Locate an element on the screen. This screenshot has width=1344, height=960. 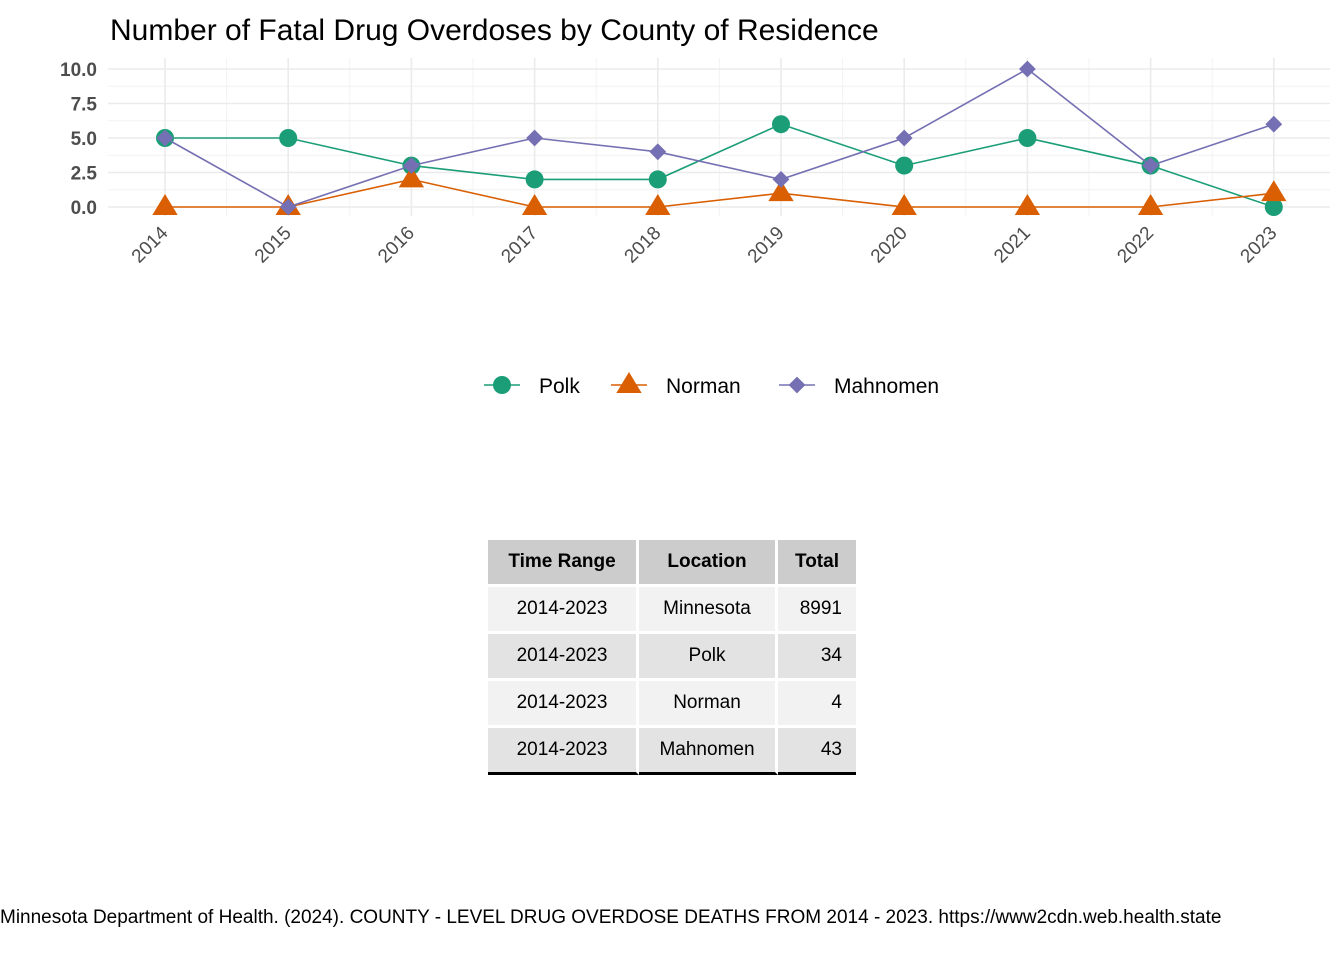
table-row: 2014-2023 Mahnomen 43 is located at coordinates (672, 750).